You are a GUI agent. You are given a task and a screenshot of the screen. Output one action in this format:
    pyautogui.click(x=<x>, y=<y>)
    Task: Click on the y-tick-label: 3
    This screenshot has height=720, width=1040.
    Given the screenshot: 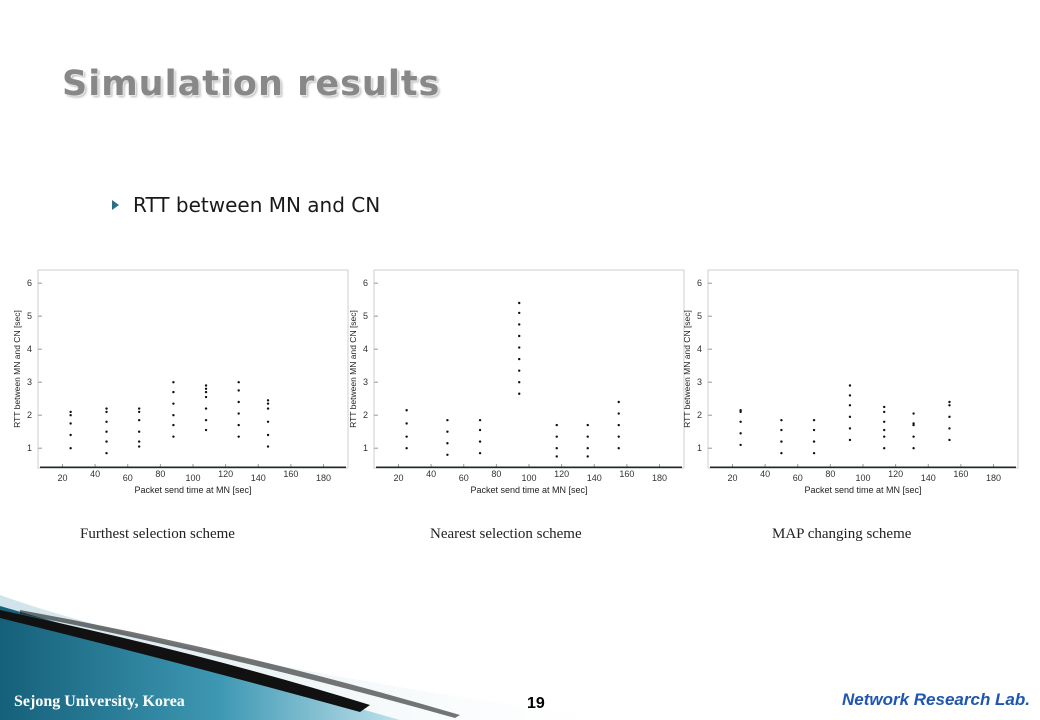 What is the action you would take?
    pyautogui.click(x=29, y=382)
    